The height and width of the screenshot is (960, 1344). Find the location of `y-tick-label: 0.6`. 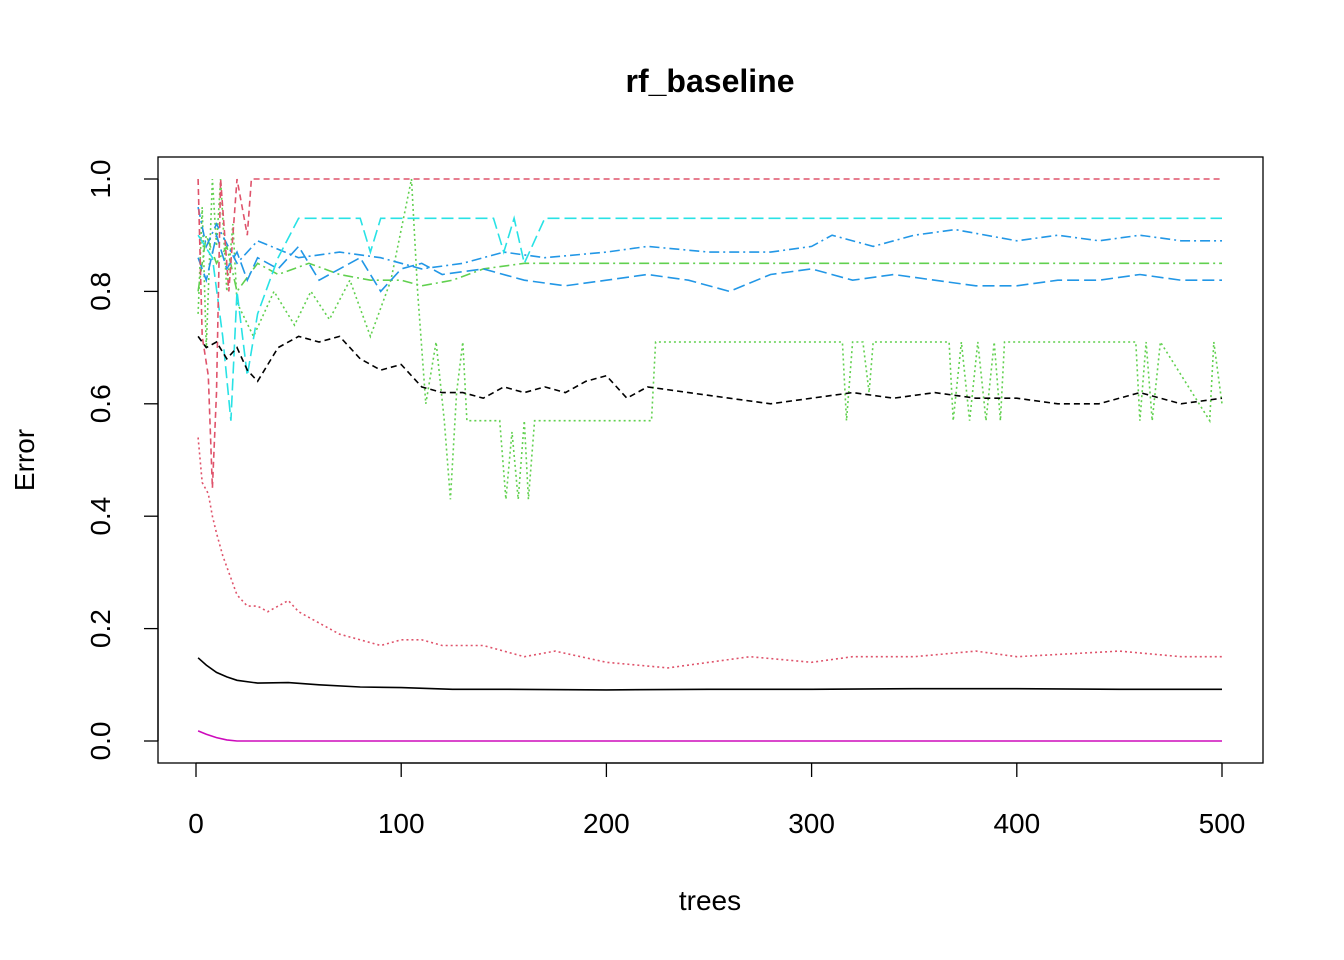

y-tick-label: 0.6 is located at coordinates (100, 403).